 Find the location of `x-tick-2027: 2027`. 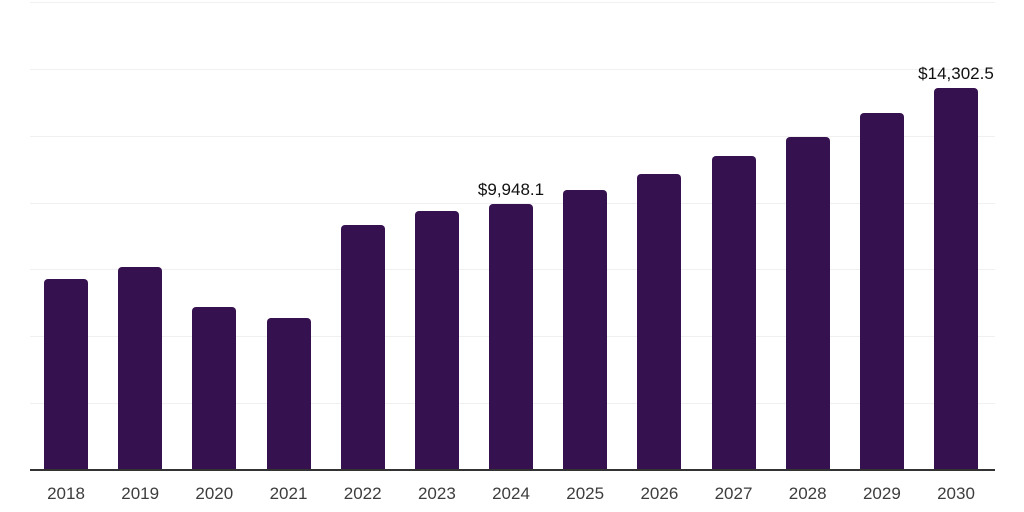

x-tick-2027: 2027 is located at coordinates (733, 493).